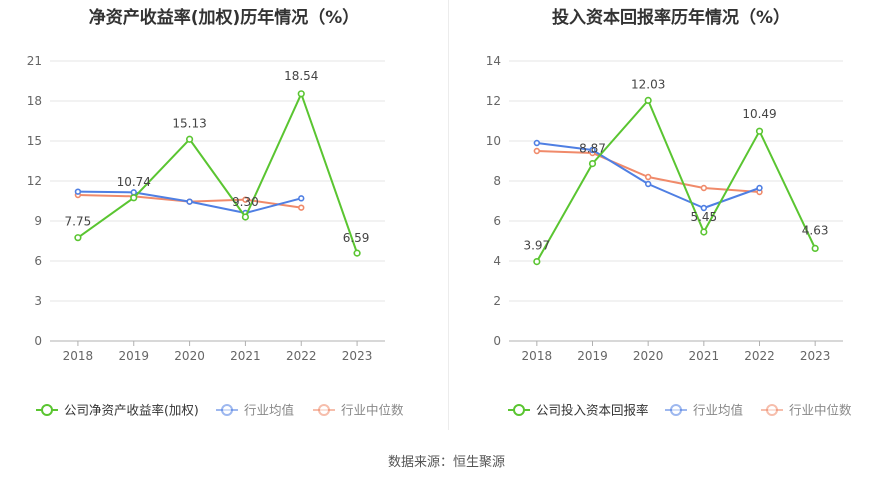  I want to click on data-label: 18.54, so click(301, 76).